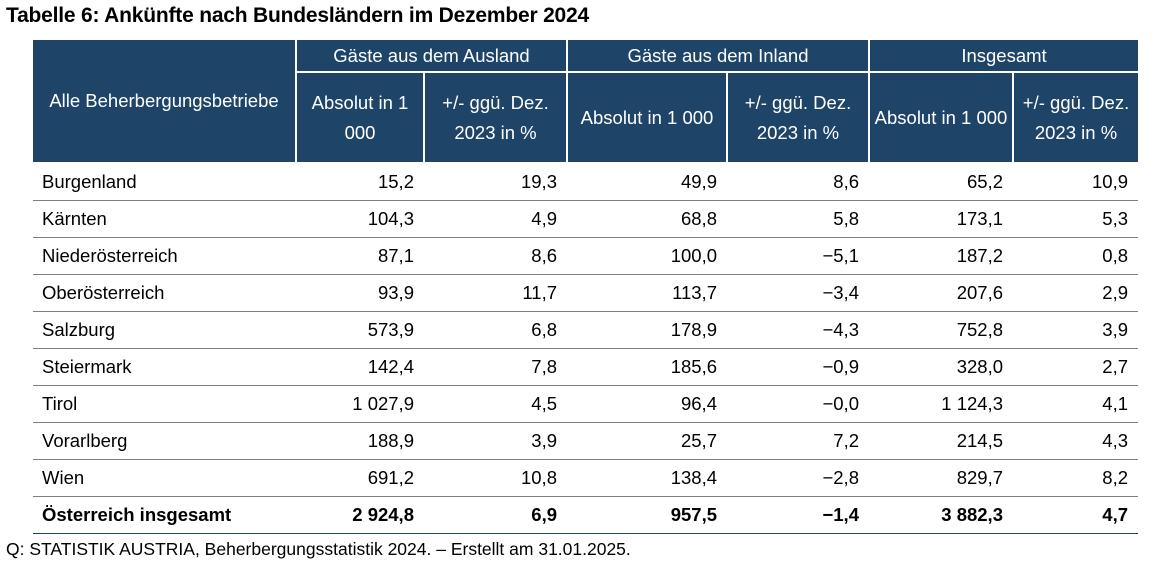 The height and width of the screenshot is (579, 1166). I want to click on ausland-absolut-cell: 188,9, so click(360, 441).